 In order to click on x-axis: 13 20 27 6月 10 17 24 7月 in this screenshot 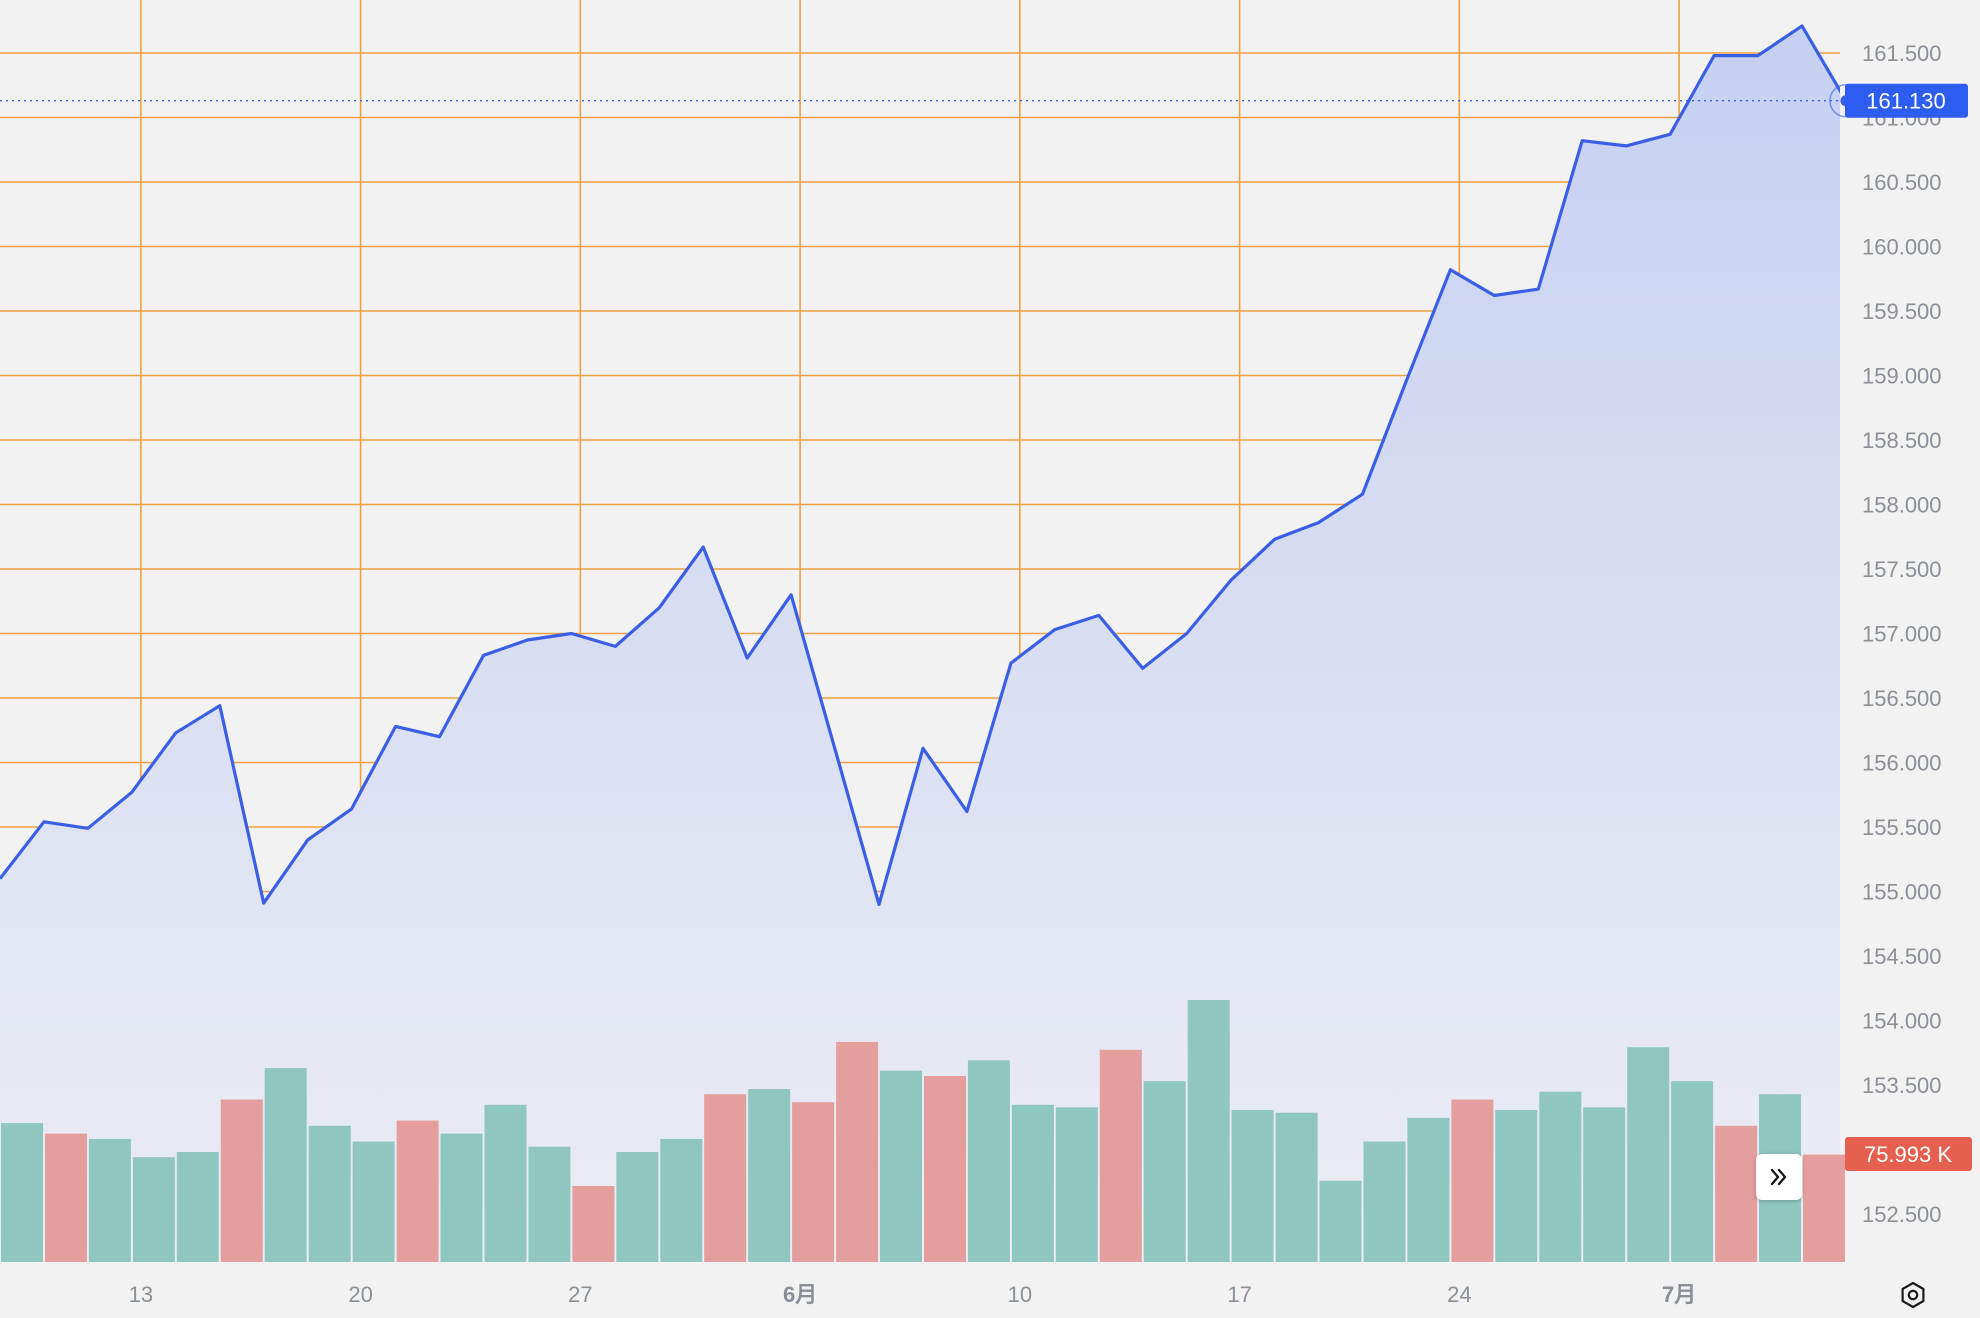, I will do `click(913, 1294)`.